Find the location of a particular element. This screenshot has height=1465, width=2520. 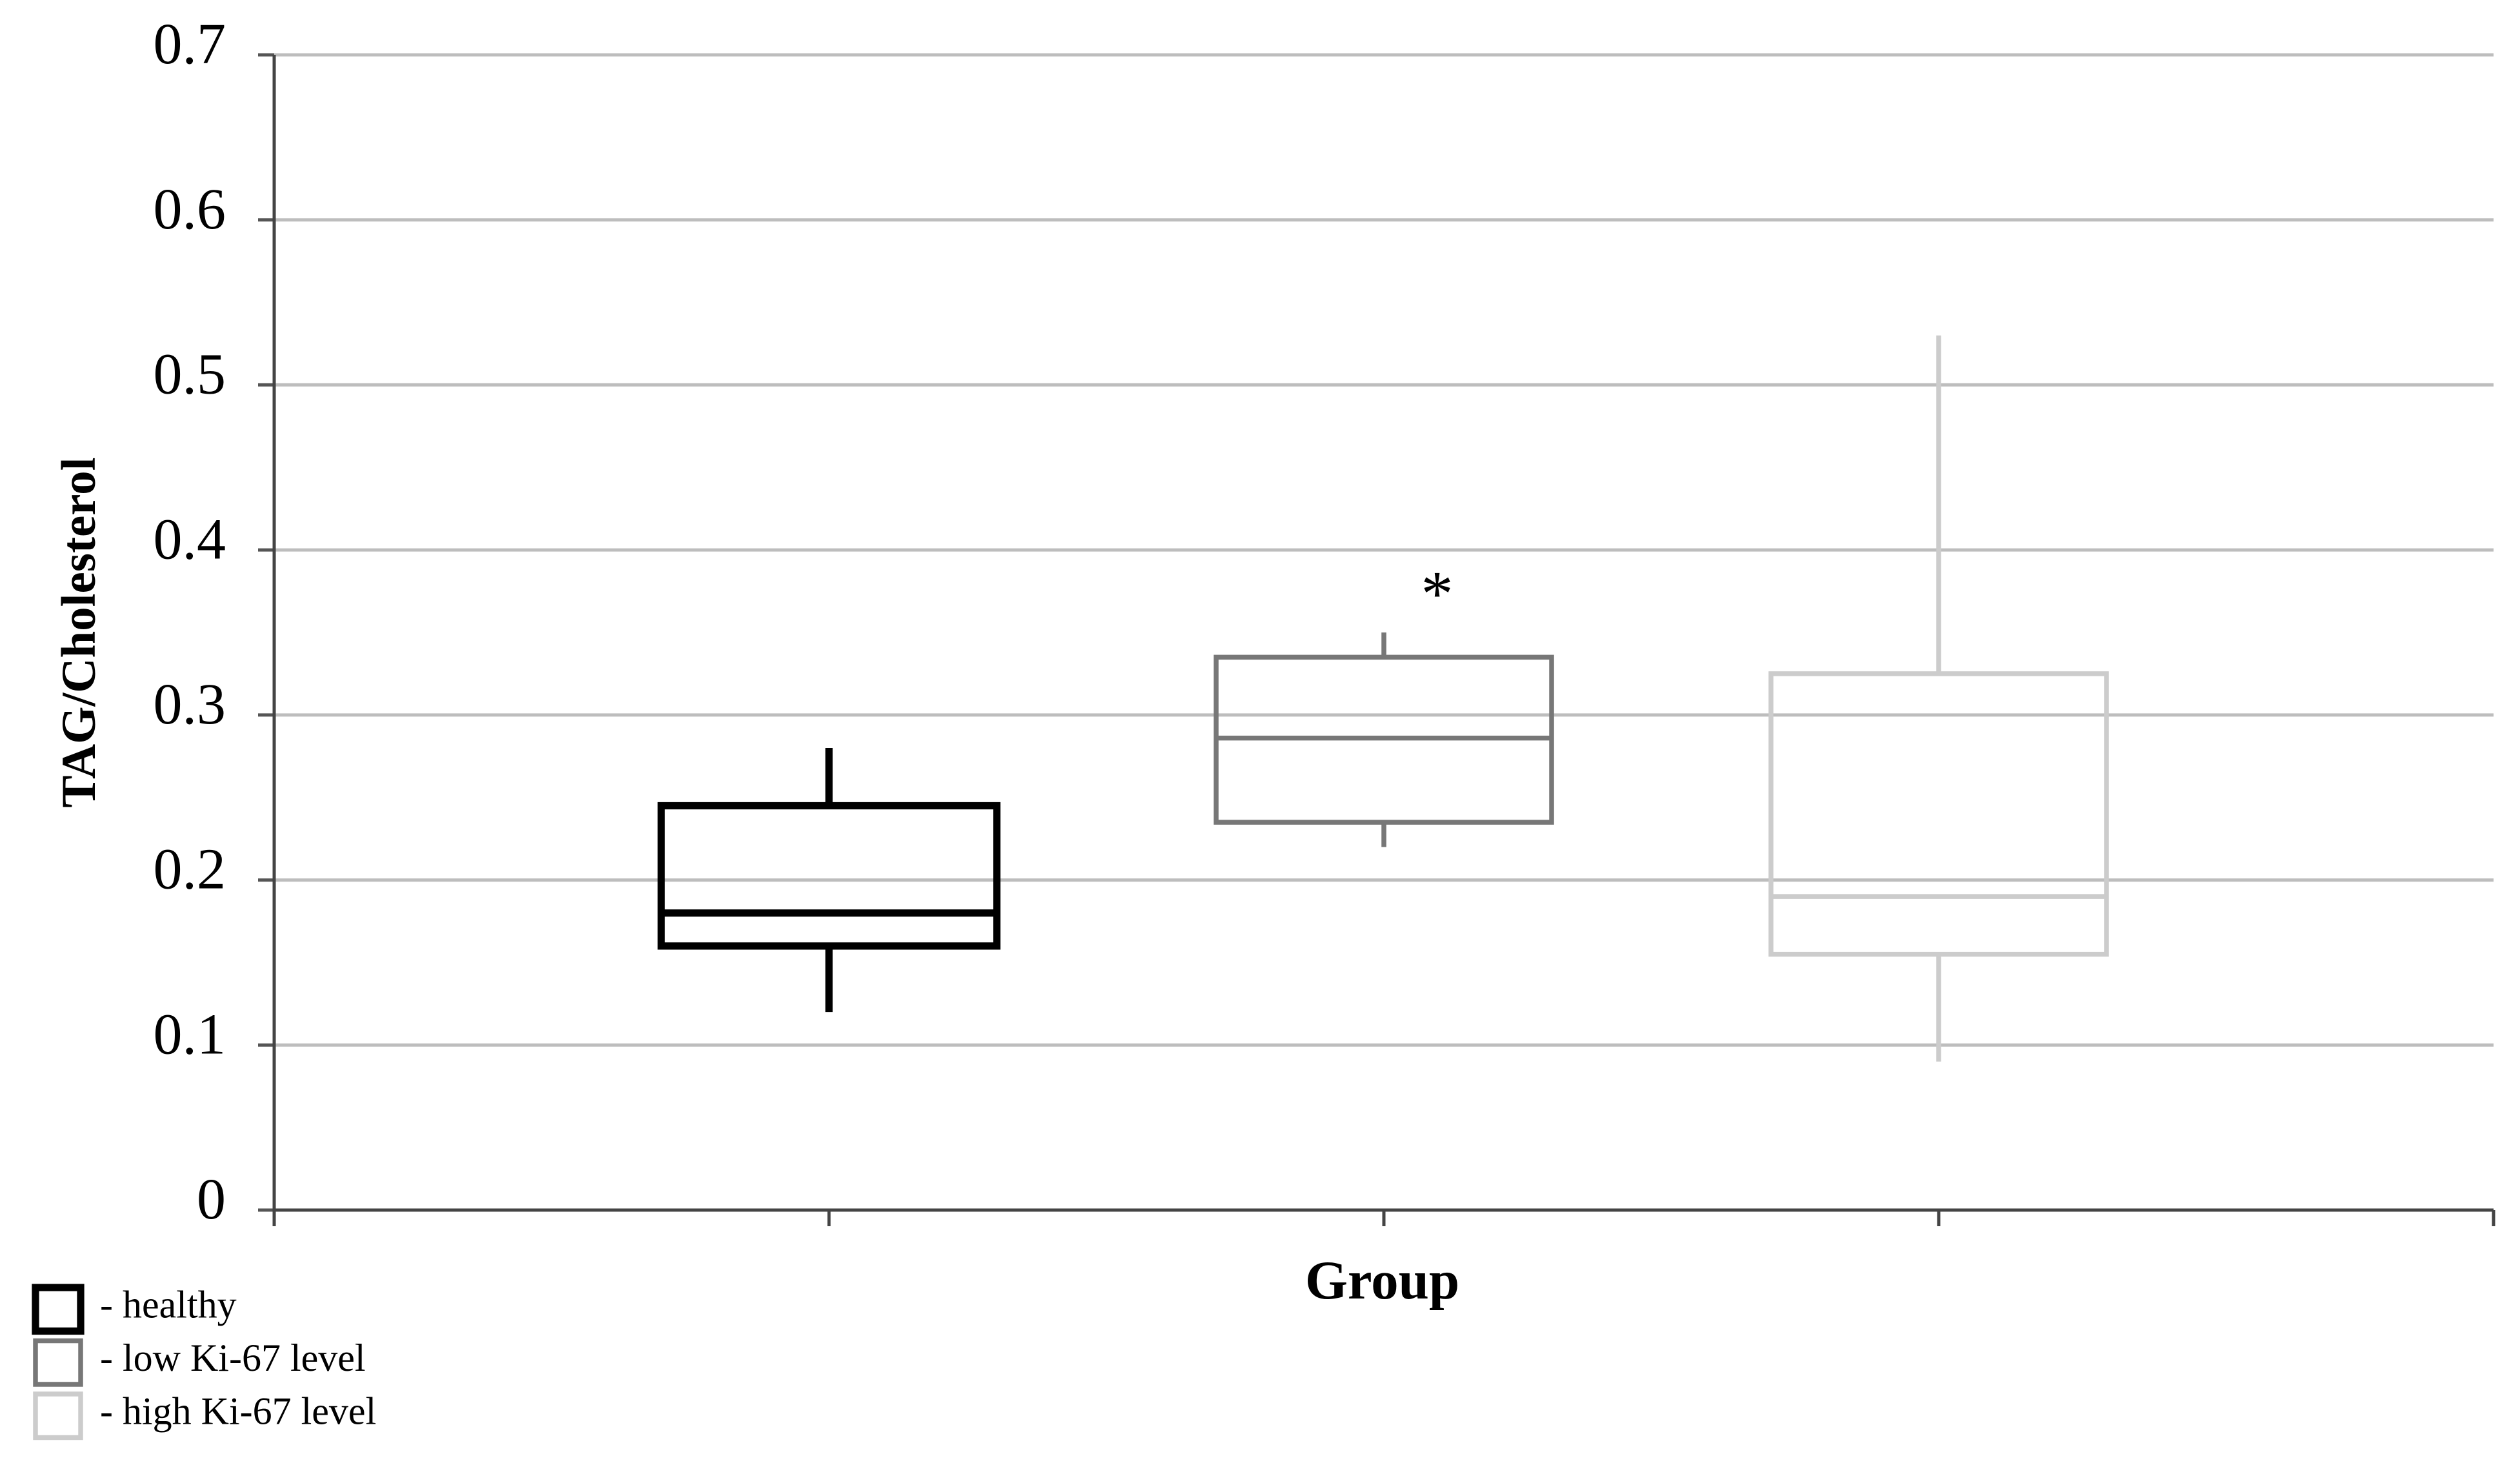

y-tick-label: 0.4 is located at coordinates (190, 539).